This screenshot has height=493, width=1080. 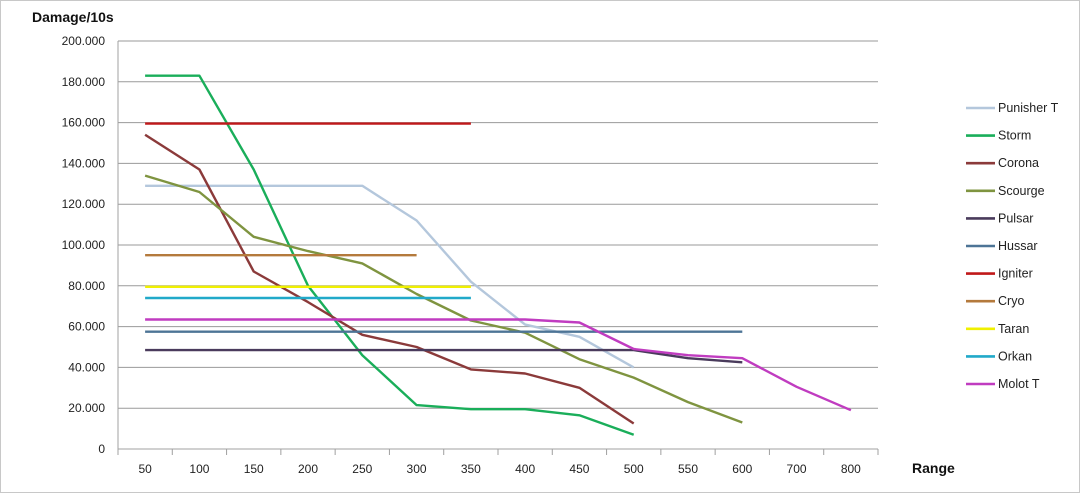 I want to click on x-tick-label: 250, so click(x=362, y=469).